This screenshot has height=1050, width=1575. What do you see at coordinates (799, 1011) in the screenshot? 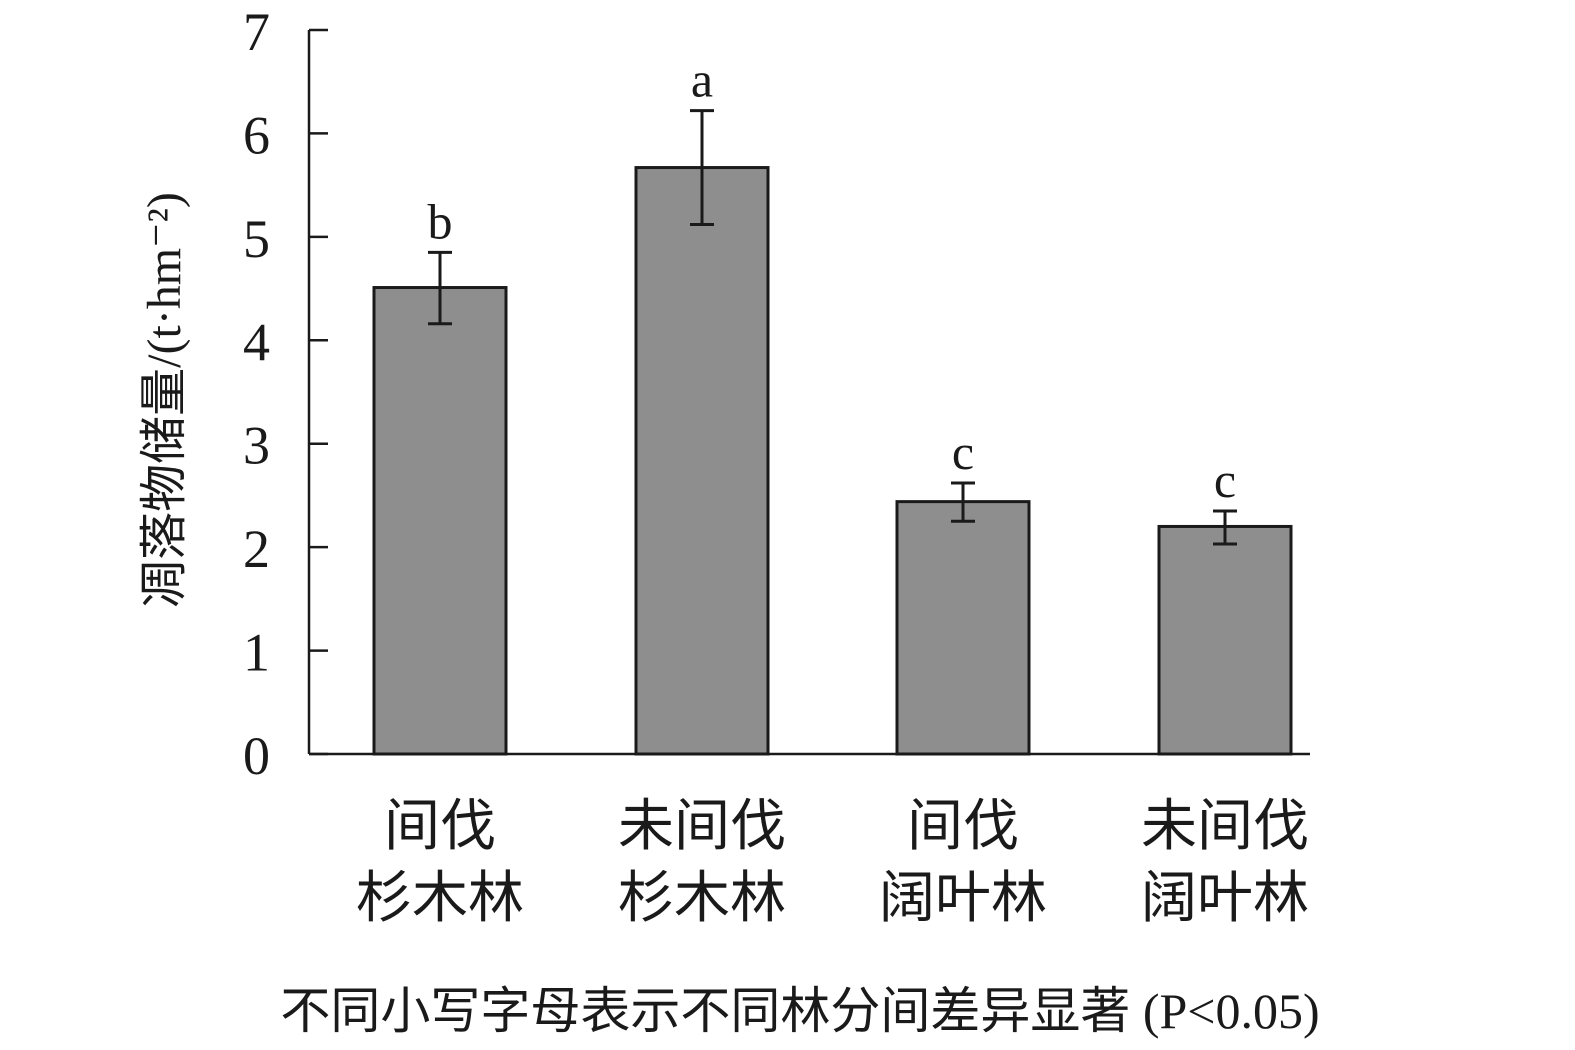
I see `significance-note: 不同小写字母表示不同林分间差异显著 (P<0.05)` at bounding box center [799, 1011].